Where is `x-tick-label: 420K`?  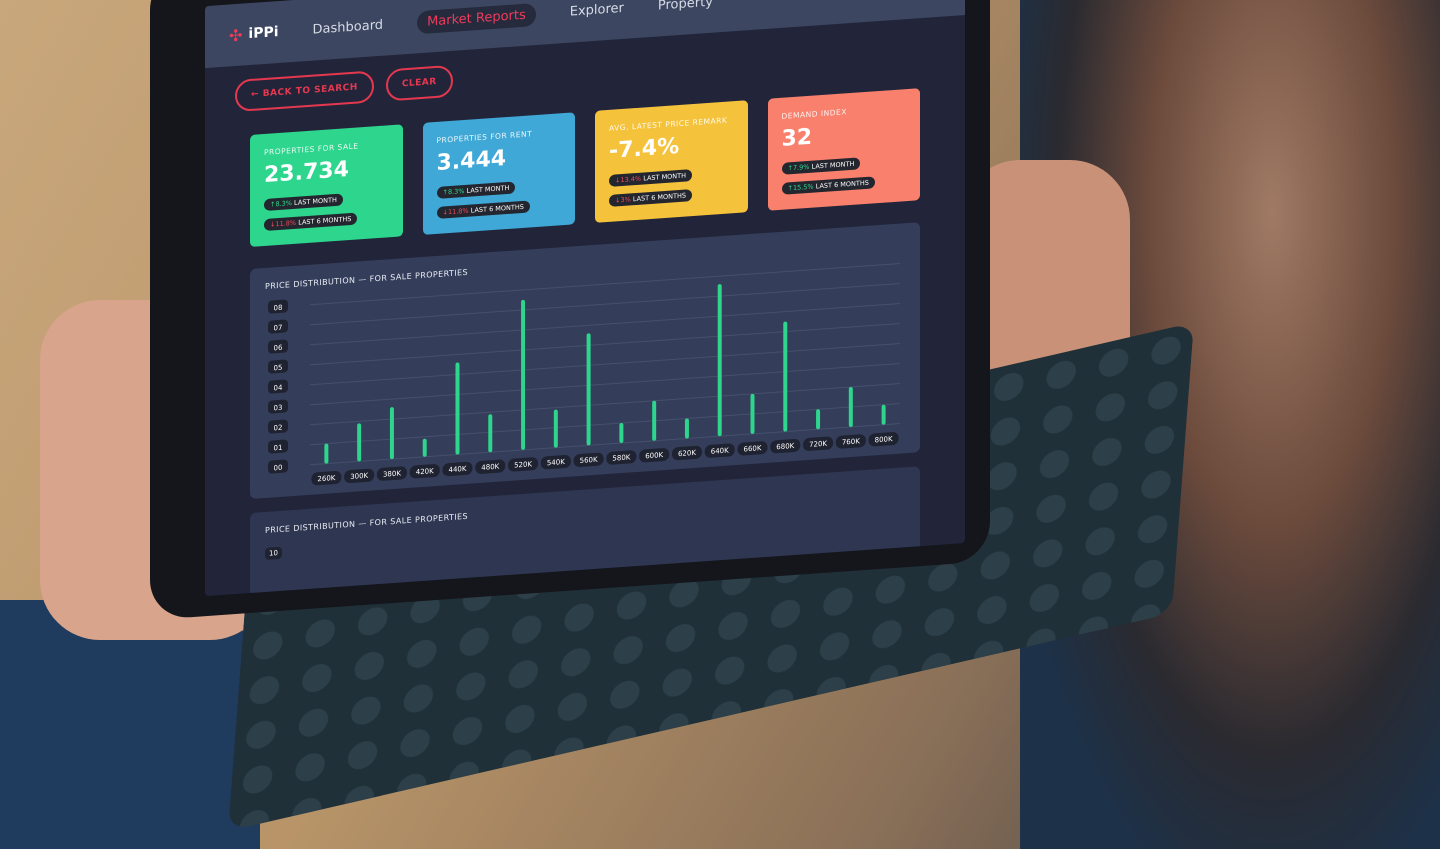 x-tick-label: 420K is located at coordinates (425, 471).